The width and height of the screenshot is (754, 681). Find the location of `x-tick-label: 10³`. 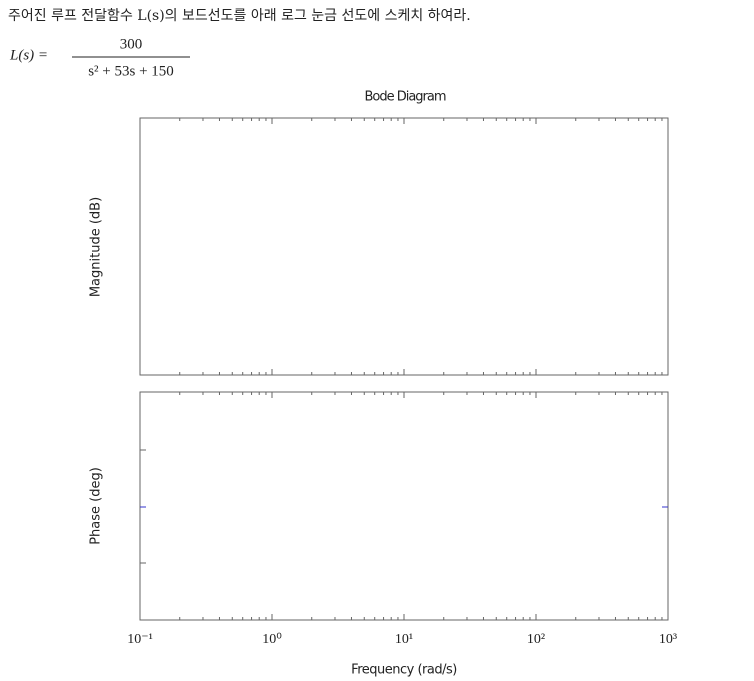

x-tick-label: 10³ is located at coordinates (668, 639).